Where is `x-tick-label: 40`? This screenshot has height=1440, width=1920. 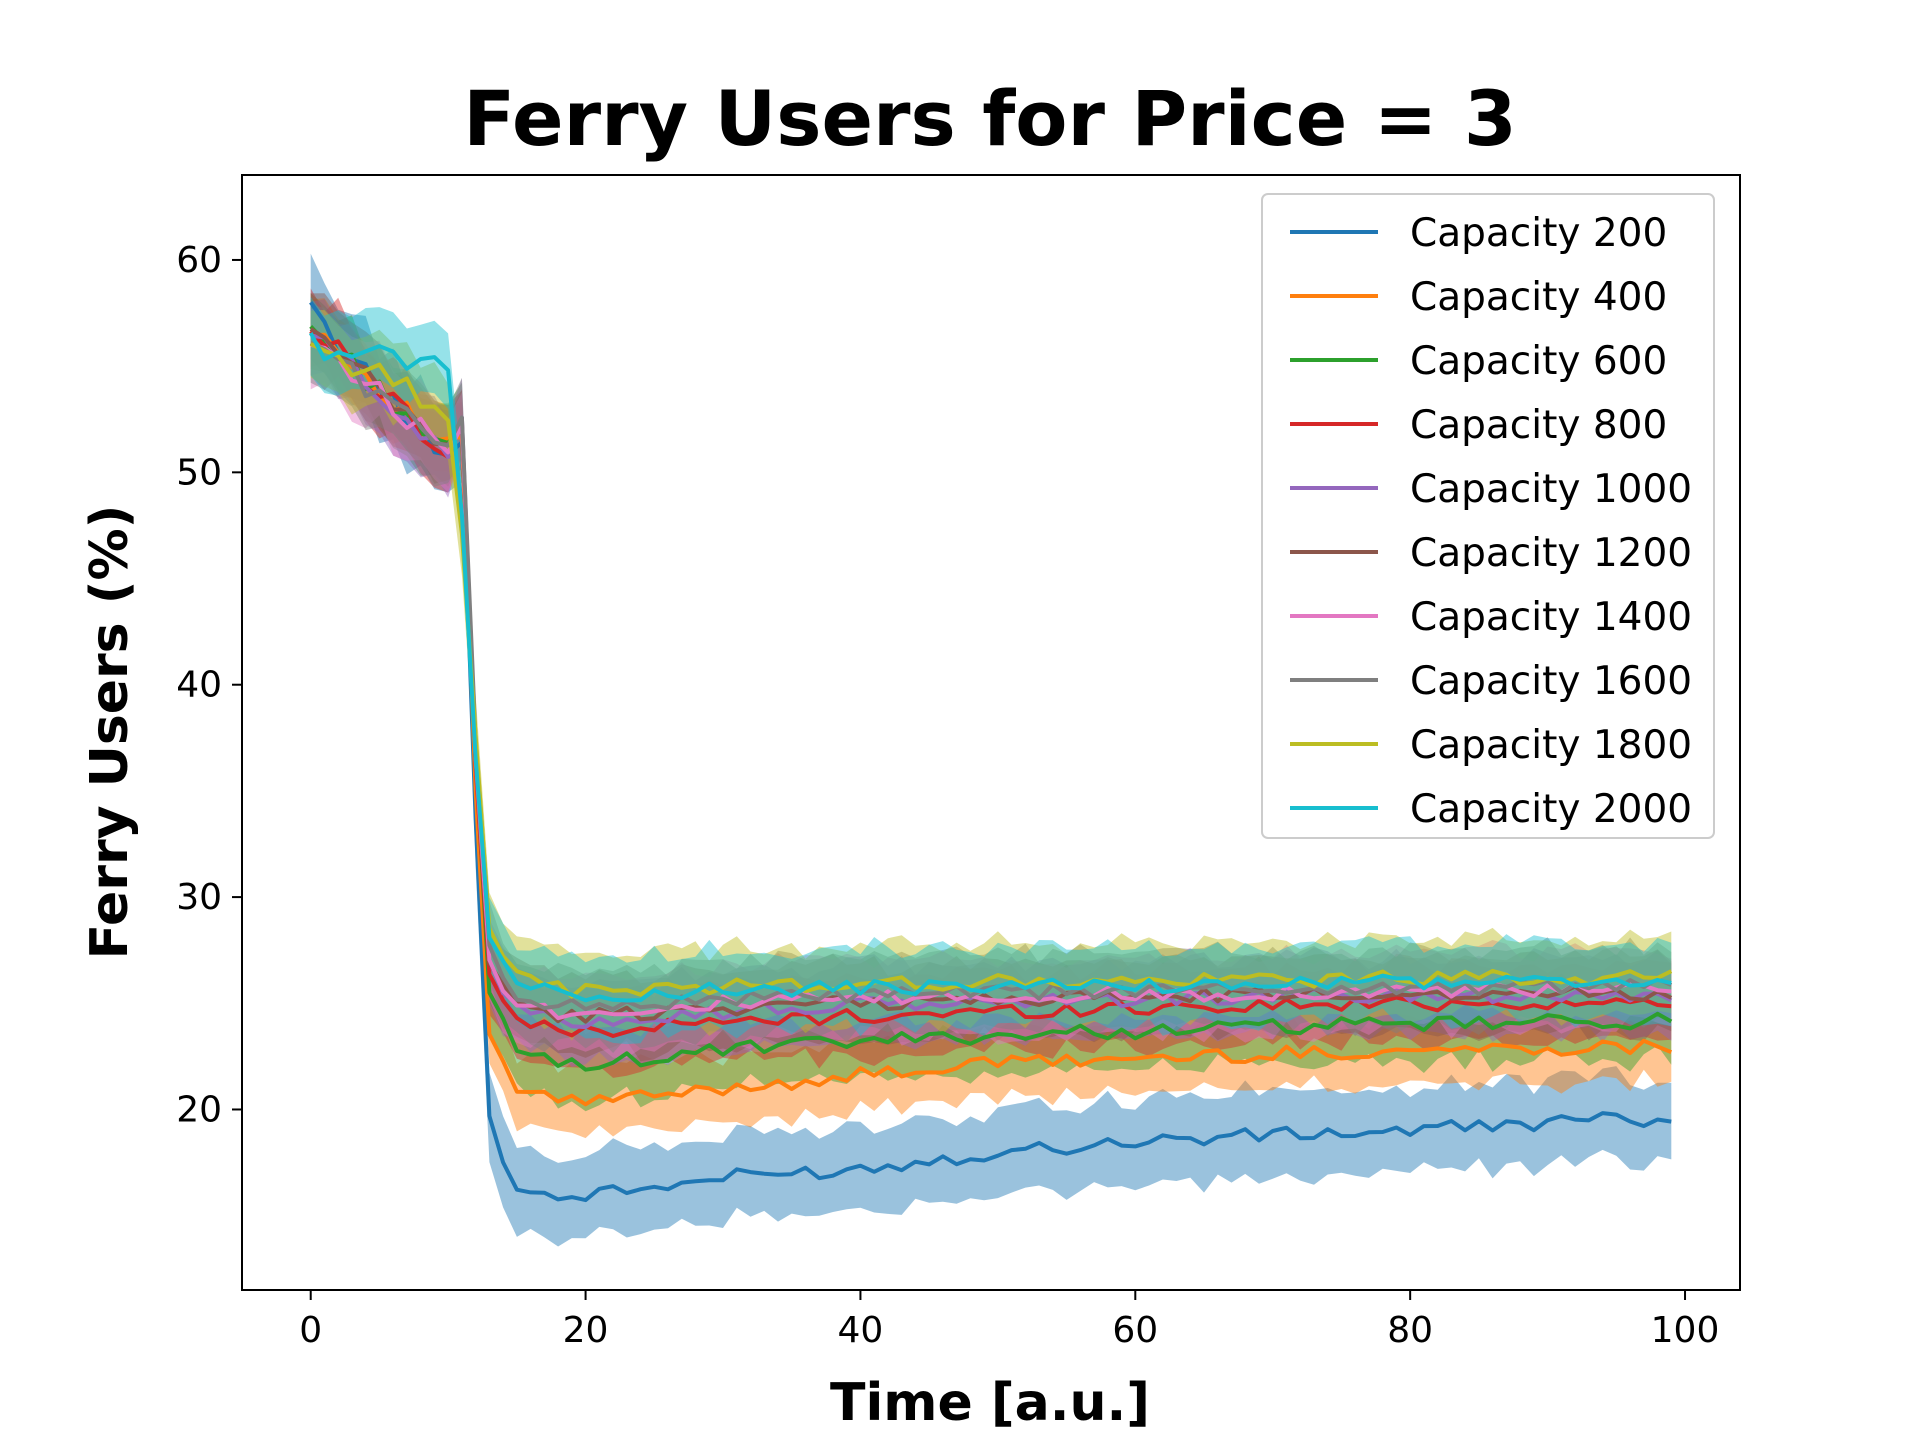 x-tick-label: 40 is located at coordinates (861, 1330).